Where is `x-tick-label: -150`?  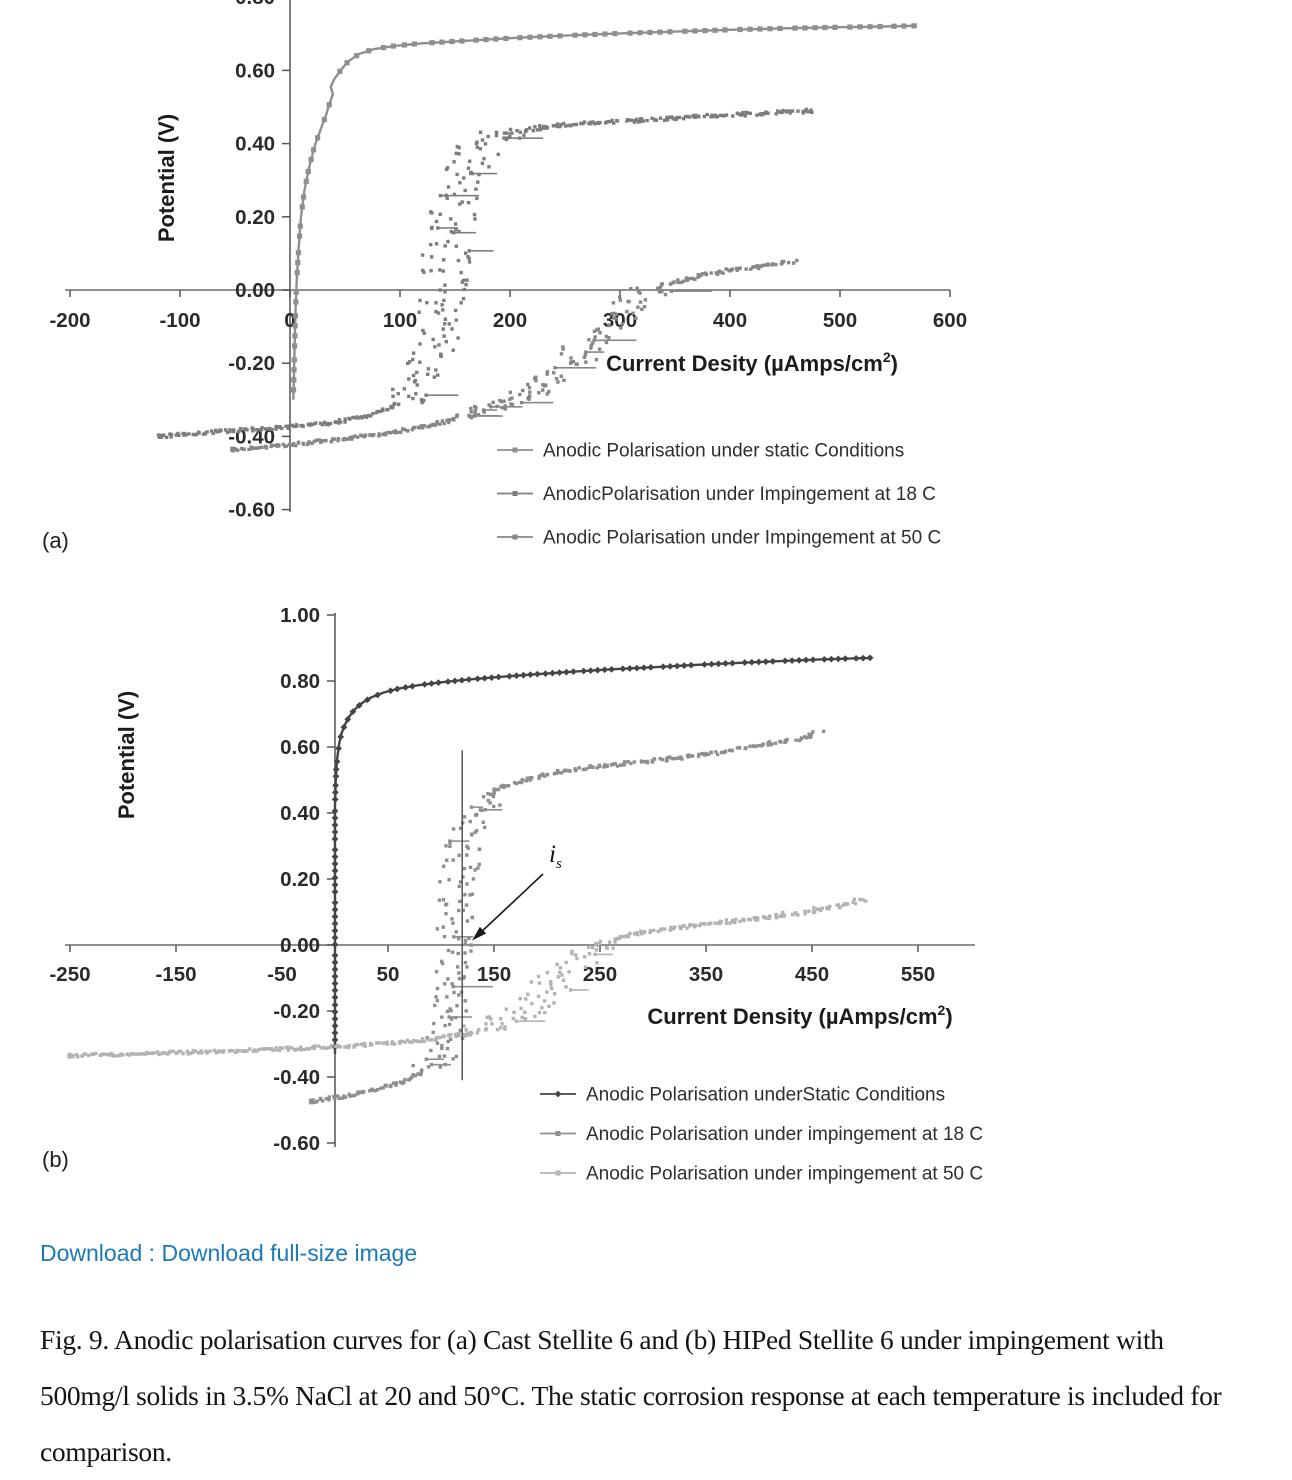 x-tick-label: -150 is located at coordinates (175, 974).